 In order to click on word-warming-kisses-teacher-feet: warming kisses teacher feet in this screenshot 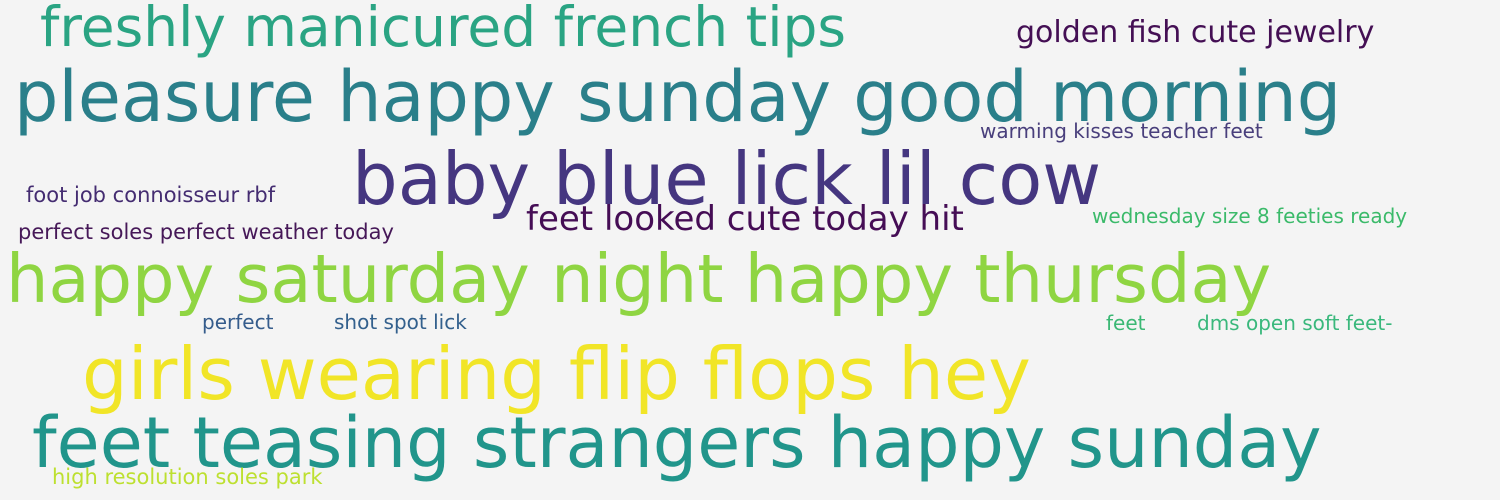, I will do `click(1121, 131)`.